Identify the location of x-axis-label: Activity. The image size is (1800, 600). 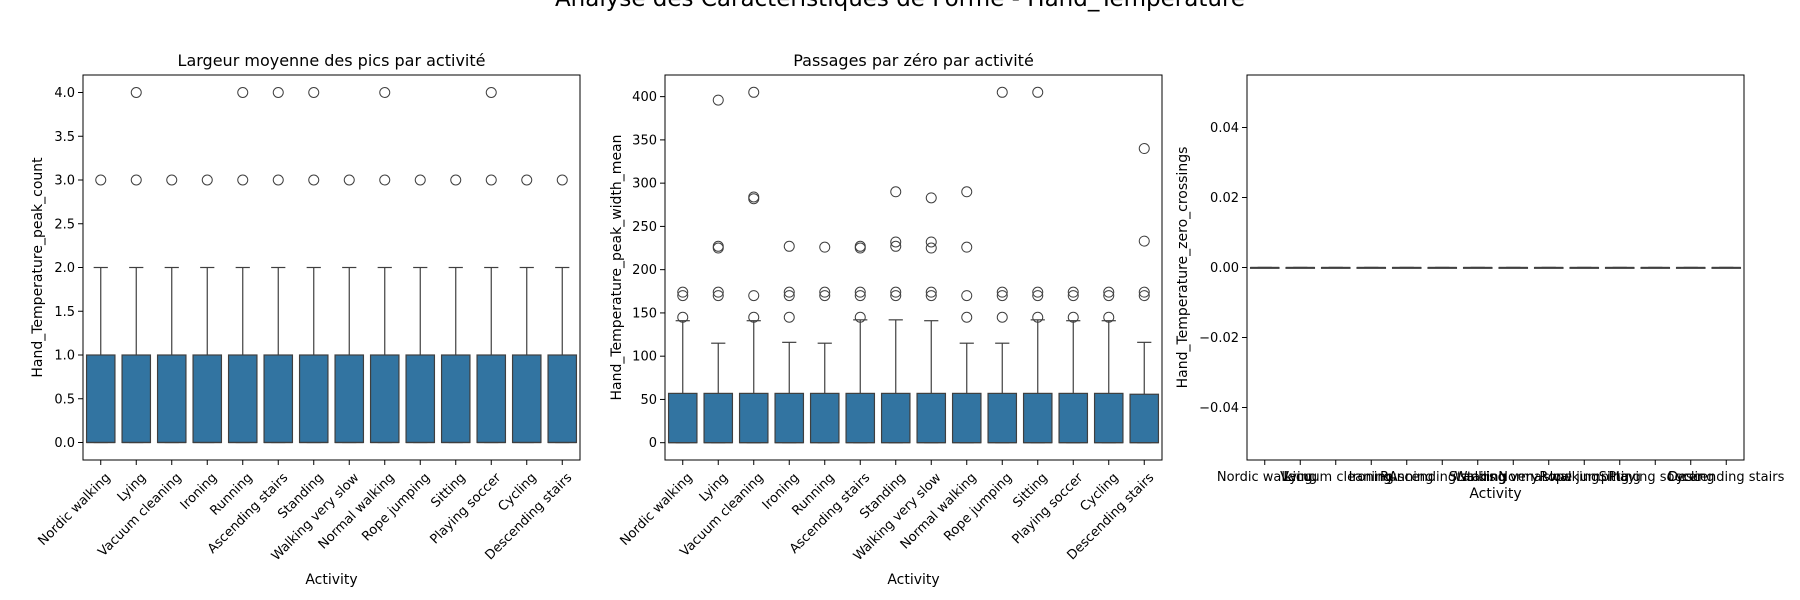
(331, 580).